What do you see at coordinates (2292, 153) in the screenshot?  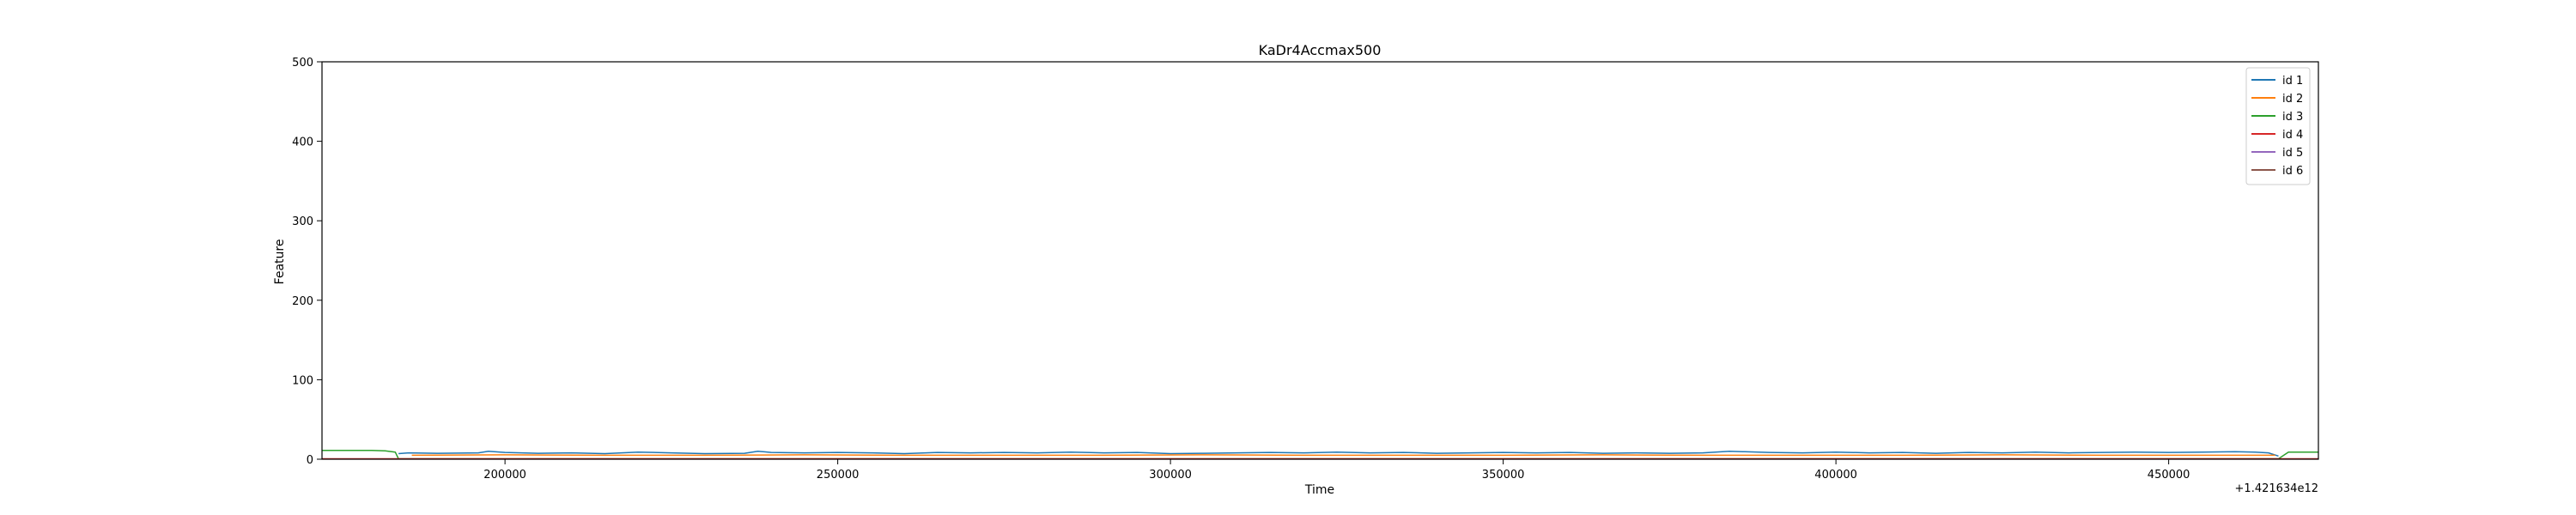 I see `legend-label: id 5` at bounding box center [2292, 153].